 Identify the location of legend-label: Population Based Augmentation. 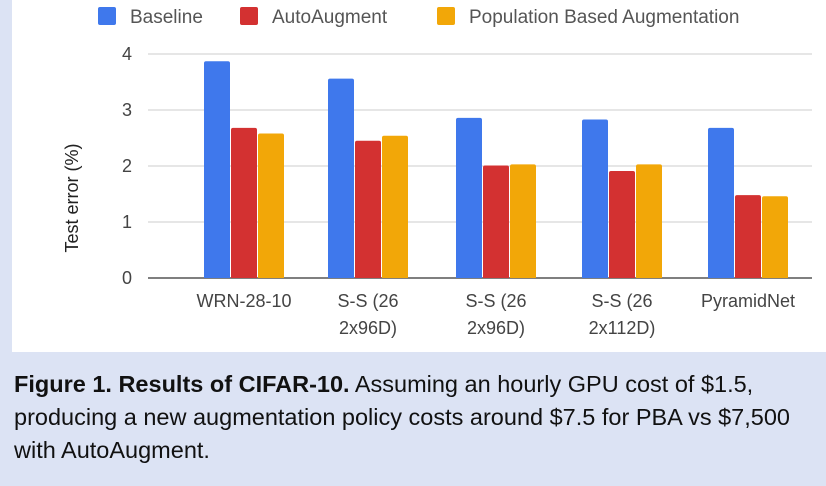
(604, 17).